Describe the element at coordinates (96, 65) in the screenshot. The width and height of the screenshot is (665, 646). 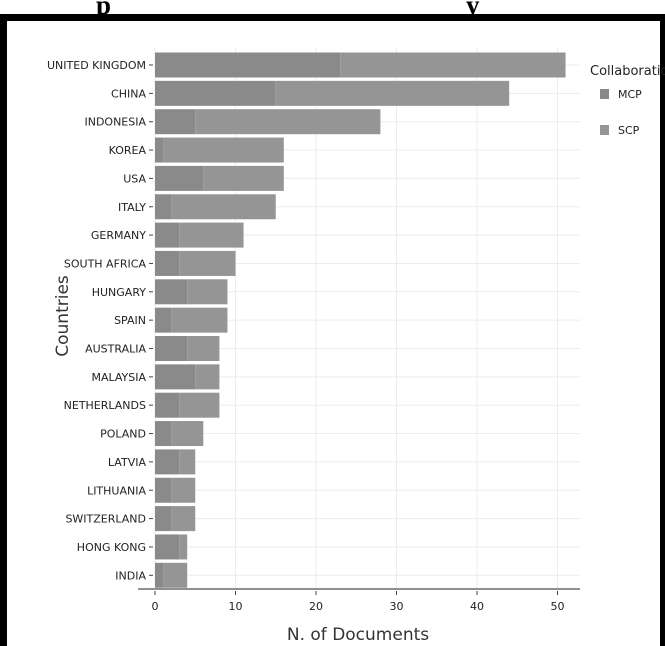
I see `y-tick-label: UNITED KINGDOM` at that location.